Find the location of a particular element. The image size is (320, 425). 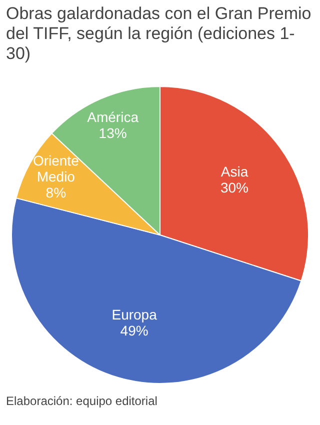

data-label: 30% is located at coordinates (234, 188).